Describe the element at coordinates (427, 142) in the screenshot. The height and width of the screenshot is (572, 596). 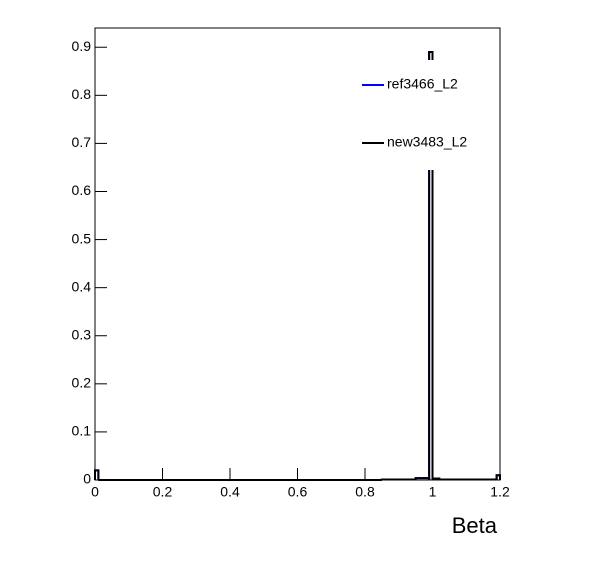
I see `legend-label: new3483_L2` at that location.